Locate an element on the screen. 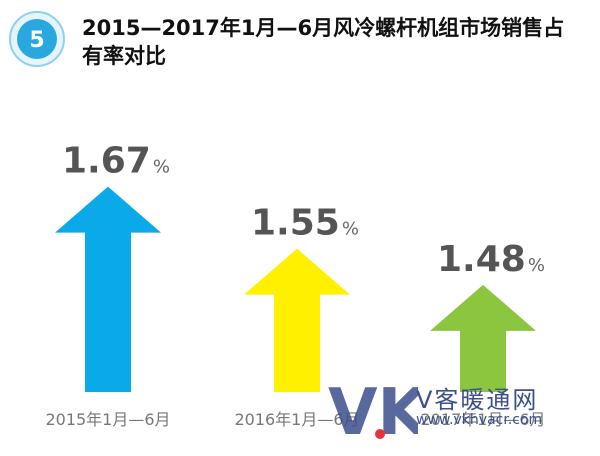 Image resolution: width=600 pixels, height=456 pixels. number-badge: 5 is located at coordinates (37, 39).